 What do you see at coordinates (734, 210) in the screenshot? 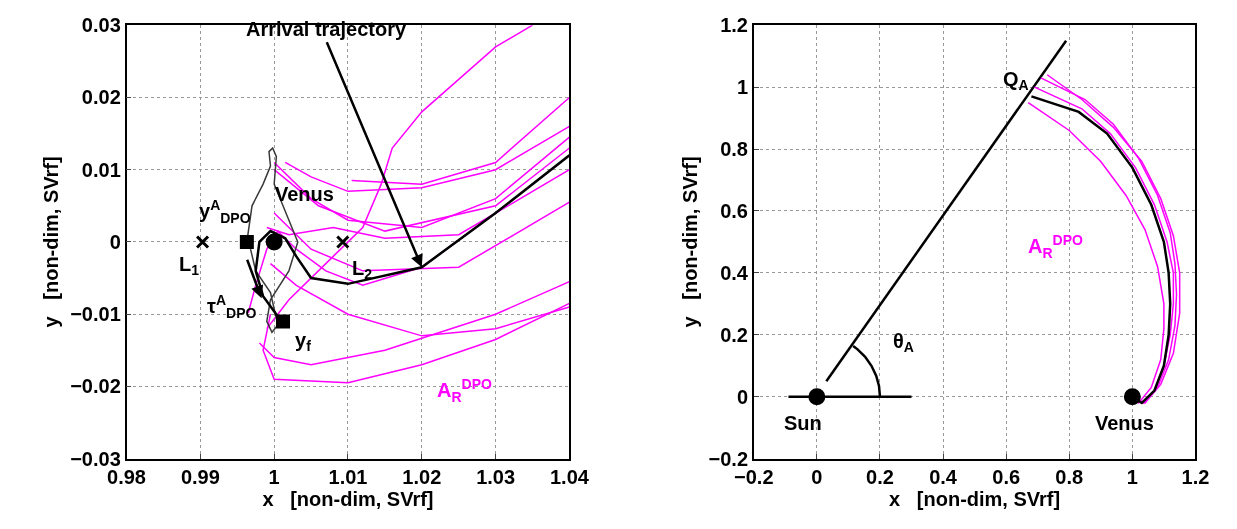
I see `y-tick-label: 0.6` at bounding box center [734, 210].